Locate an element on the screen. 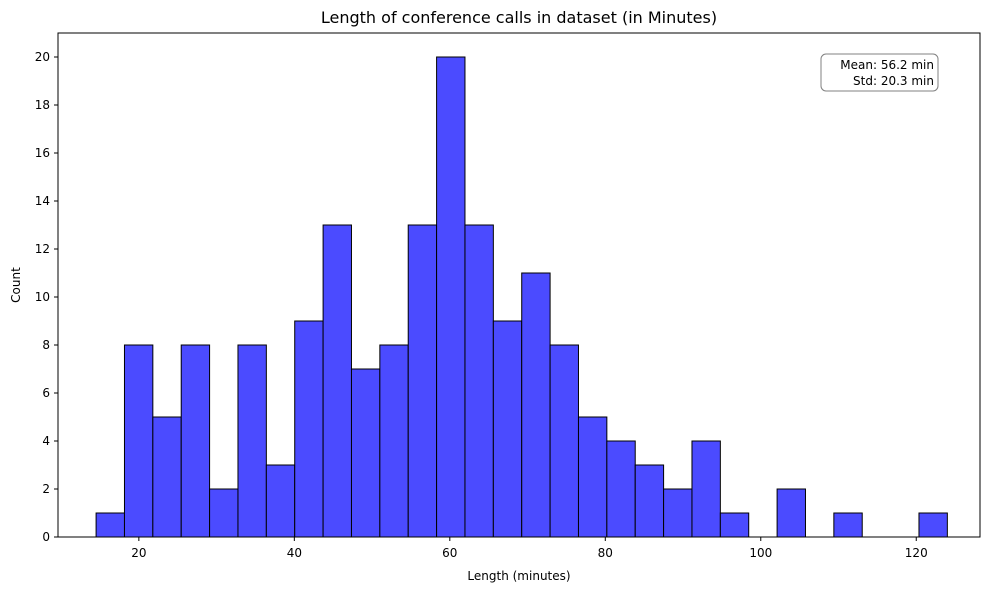  x-tick-label: 120 is located at coordinates (916, 553).